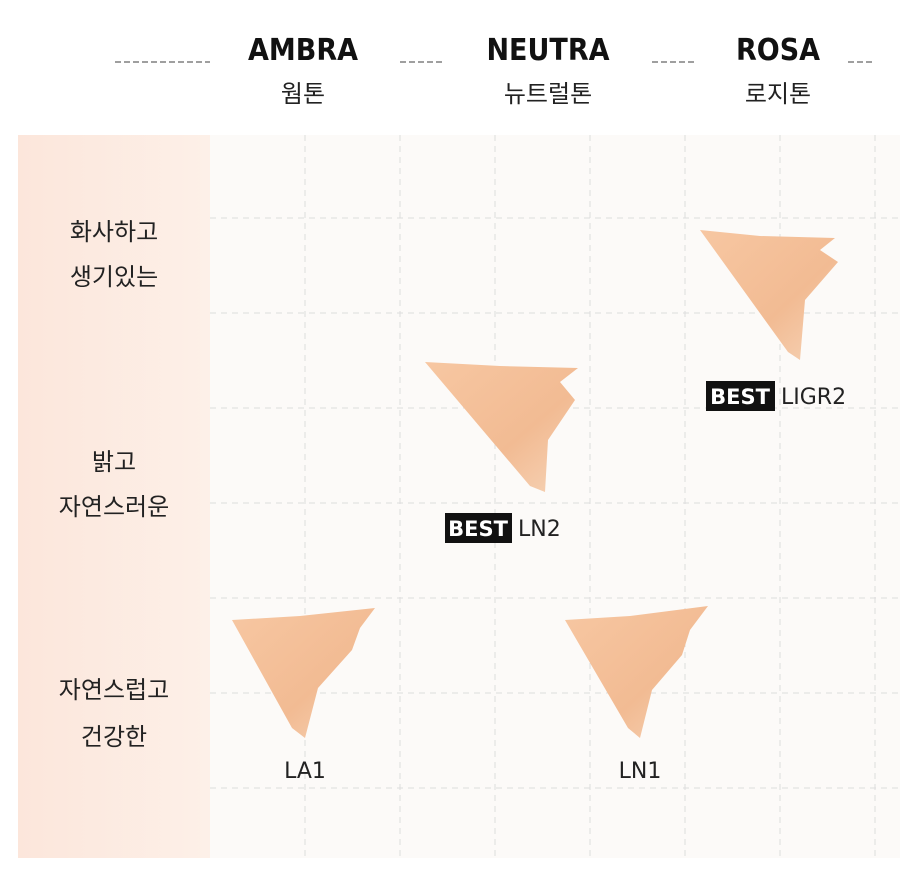 Image resolution: width=900 pixels, height=884 pixels. Describe the element at coordinates (548, 94) in the screenshot. I see `column-korean: 뉴트럴톤` at that location.